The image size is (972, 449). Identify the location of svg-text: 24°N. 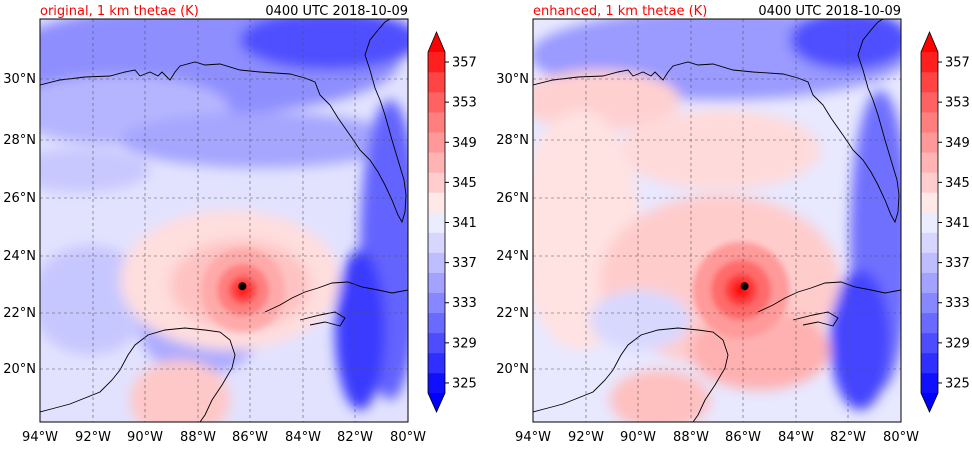
(512, 256).